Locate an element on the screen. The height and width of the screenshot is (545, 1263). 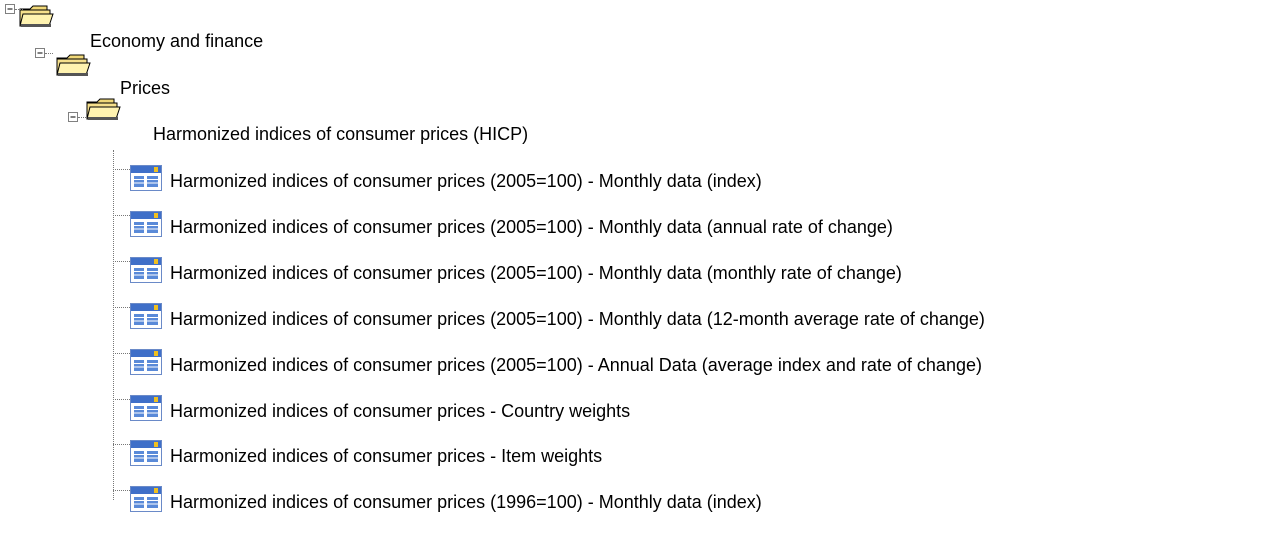
tree-label: Economy and finance is located at coordinates (177, 41).